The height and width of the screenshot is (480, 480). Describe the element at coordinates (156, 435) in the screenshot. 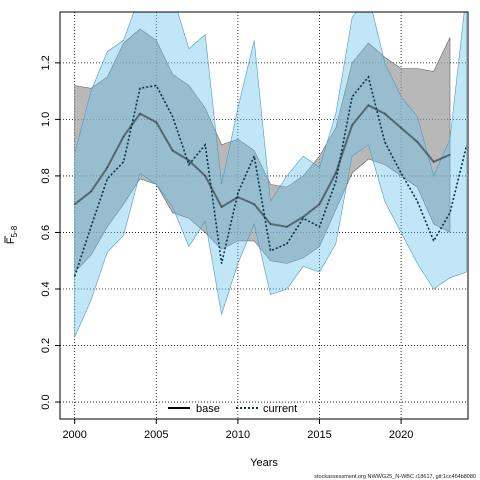

I see `x-tick-label: 2005` at that location.